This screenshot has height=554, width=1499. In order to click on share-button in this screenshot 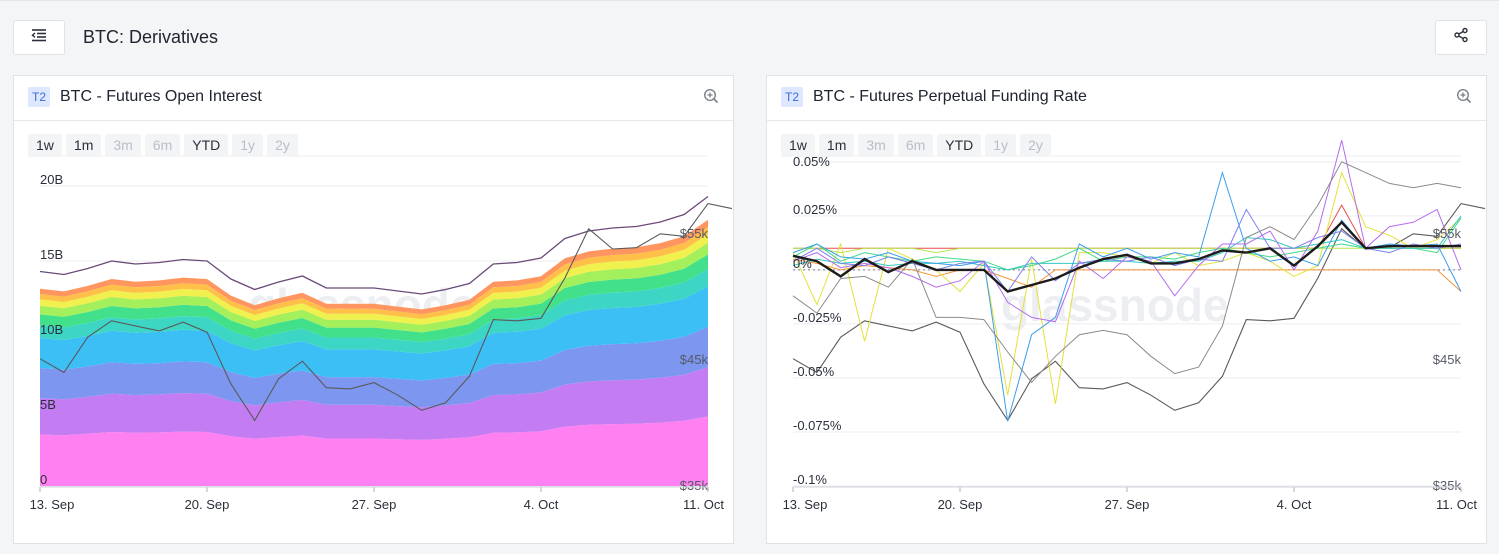, I will do `click(1461, 37)`.